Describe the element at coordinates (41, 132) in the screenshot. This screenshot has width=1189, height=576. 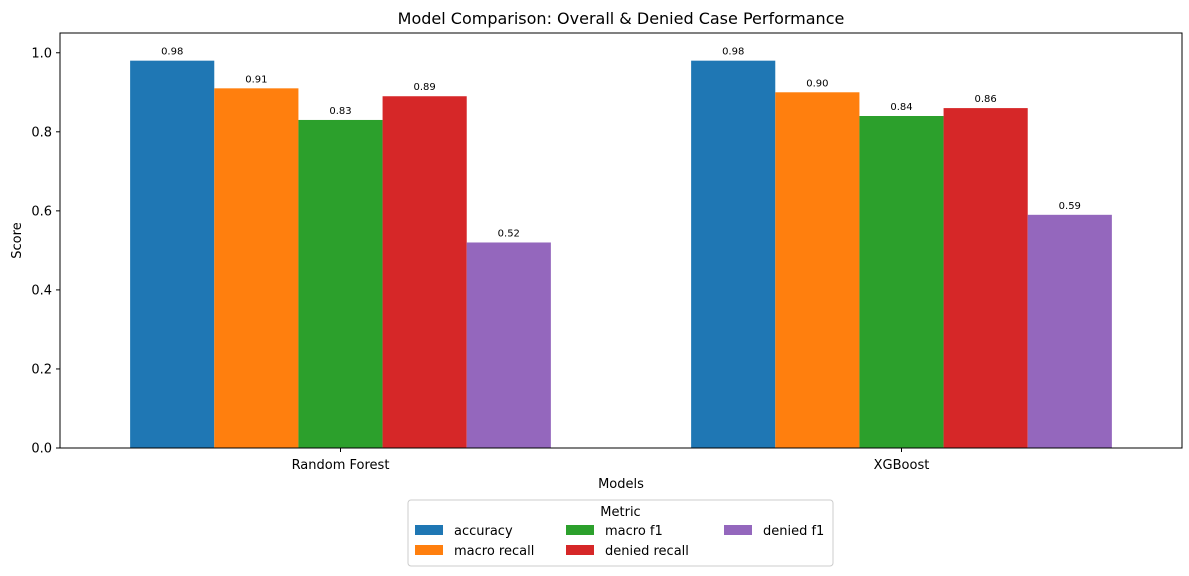
I see `y-tick-label: 0.8` at that location.